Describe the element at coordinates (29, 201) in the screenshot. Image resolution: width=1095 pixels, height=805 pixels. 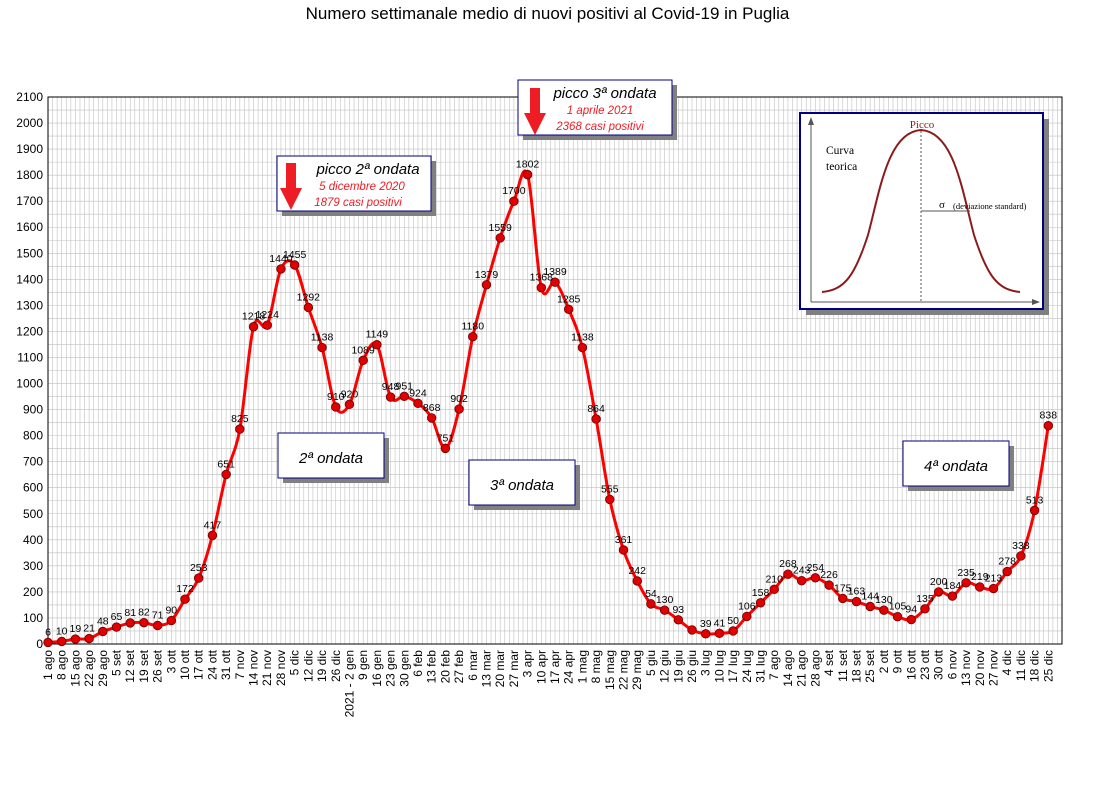
I see `y-tick-label: 1700` at that location.